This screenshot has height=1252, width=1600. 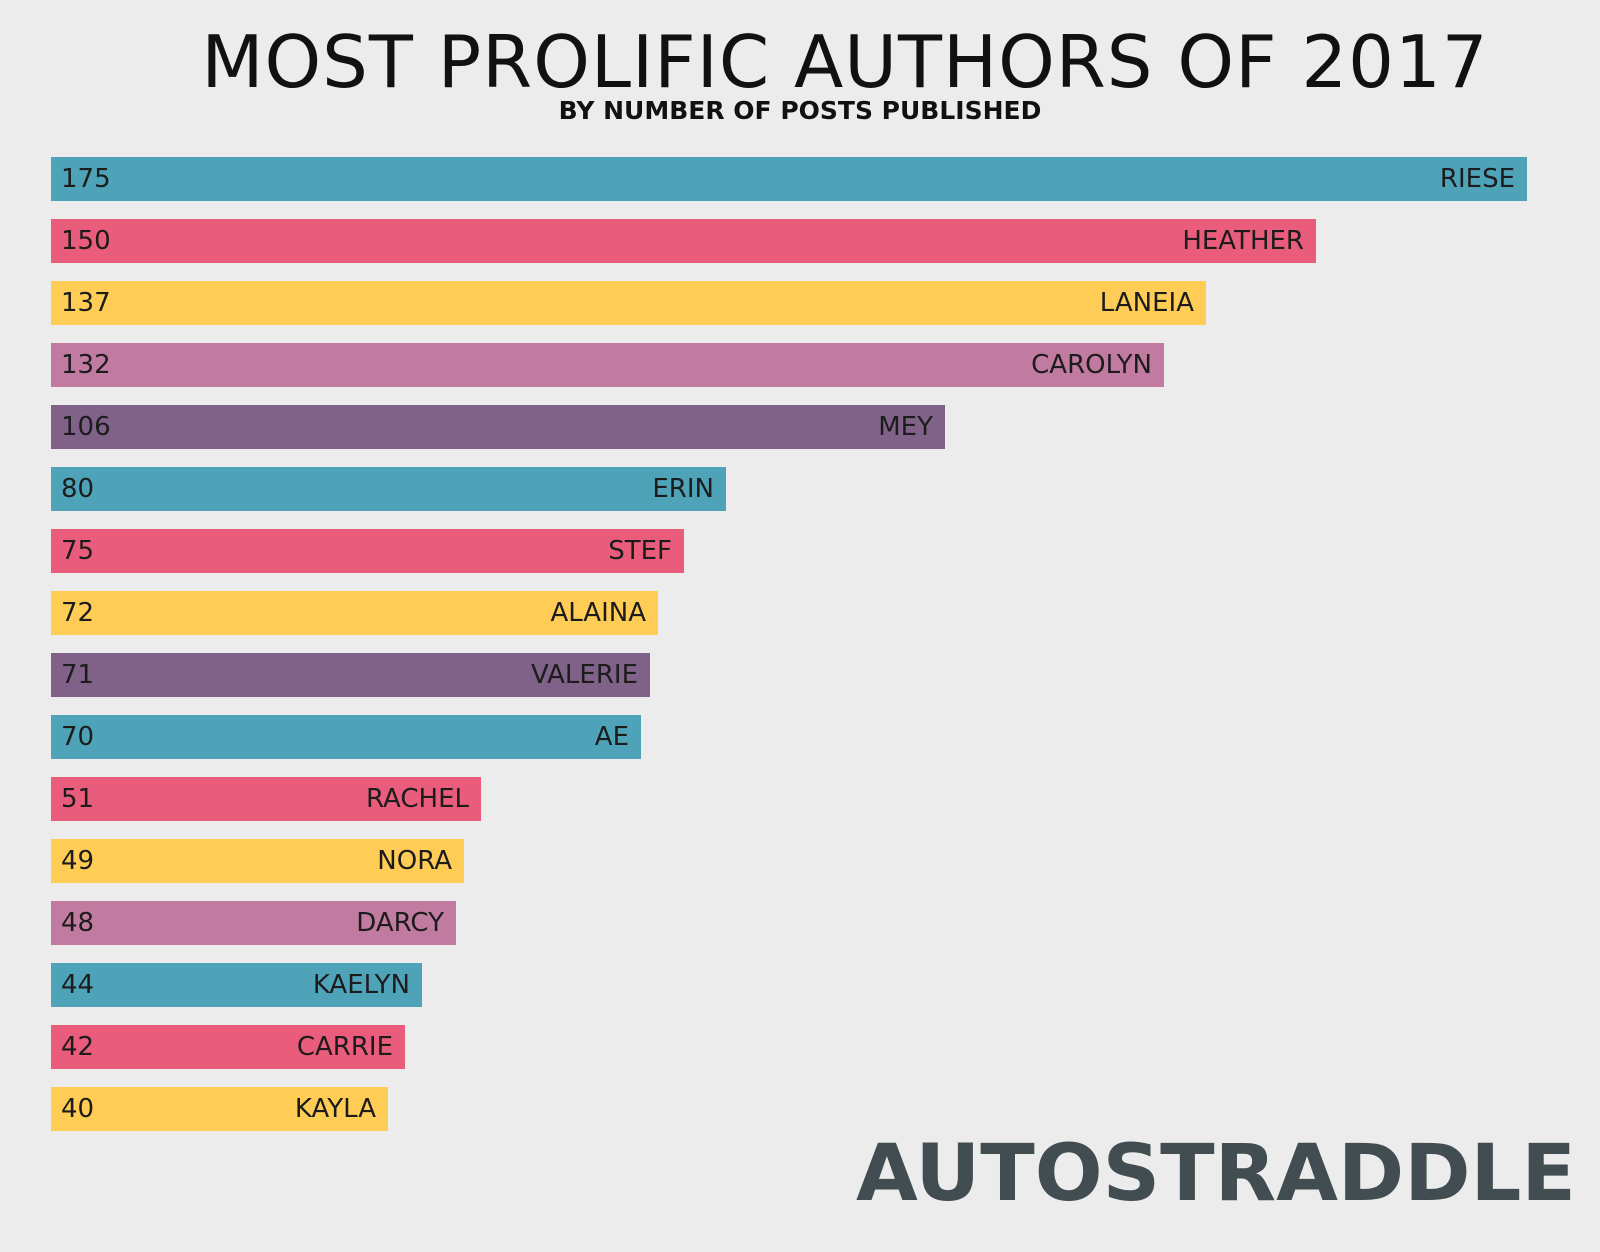 What do you see at coordinates (350, 675) in the screenshot?
I see `bar-valerie: 71 VALERIE` at bounding box center [350, 675].